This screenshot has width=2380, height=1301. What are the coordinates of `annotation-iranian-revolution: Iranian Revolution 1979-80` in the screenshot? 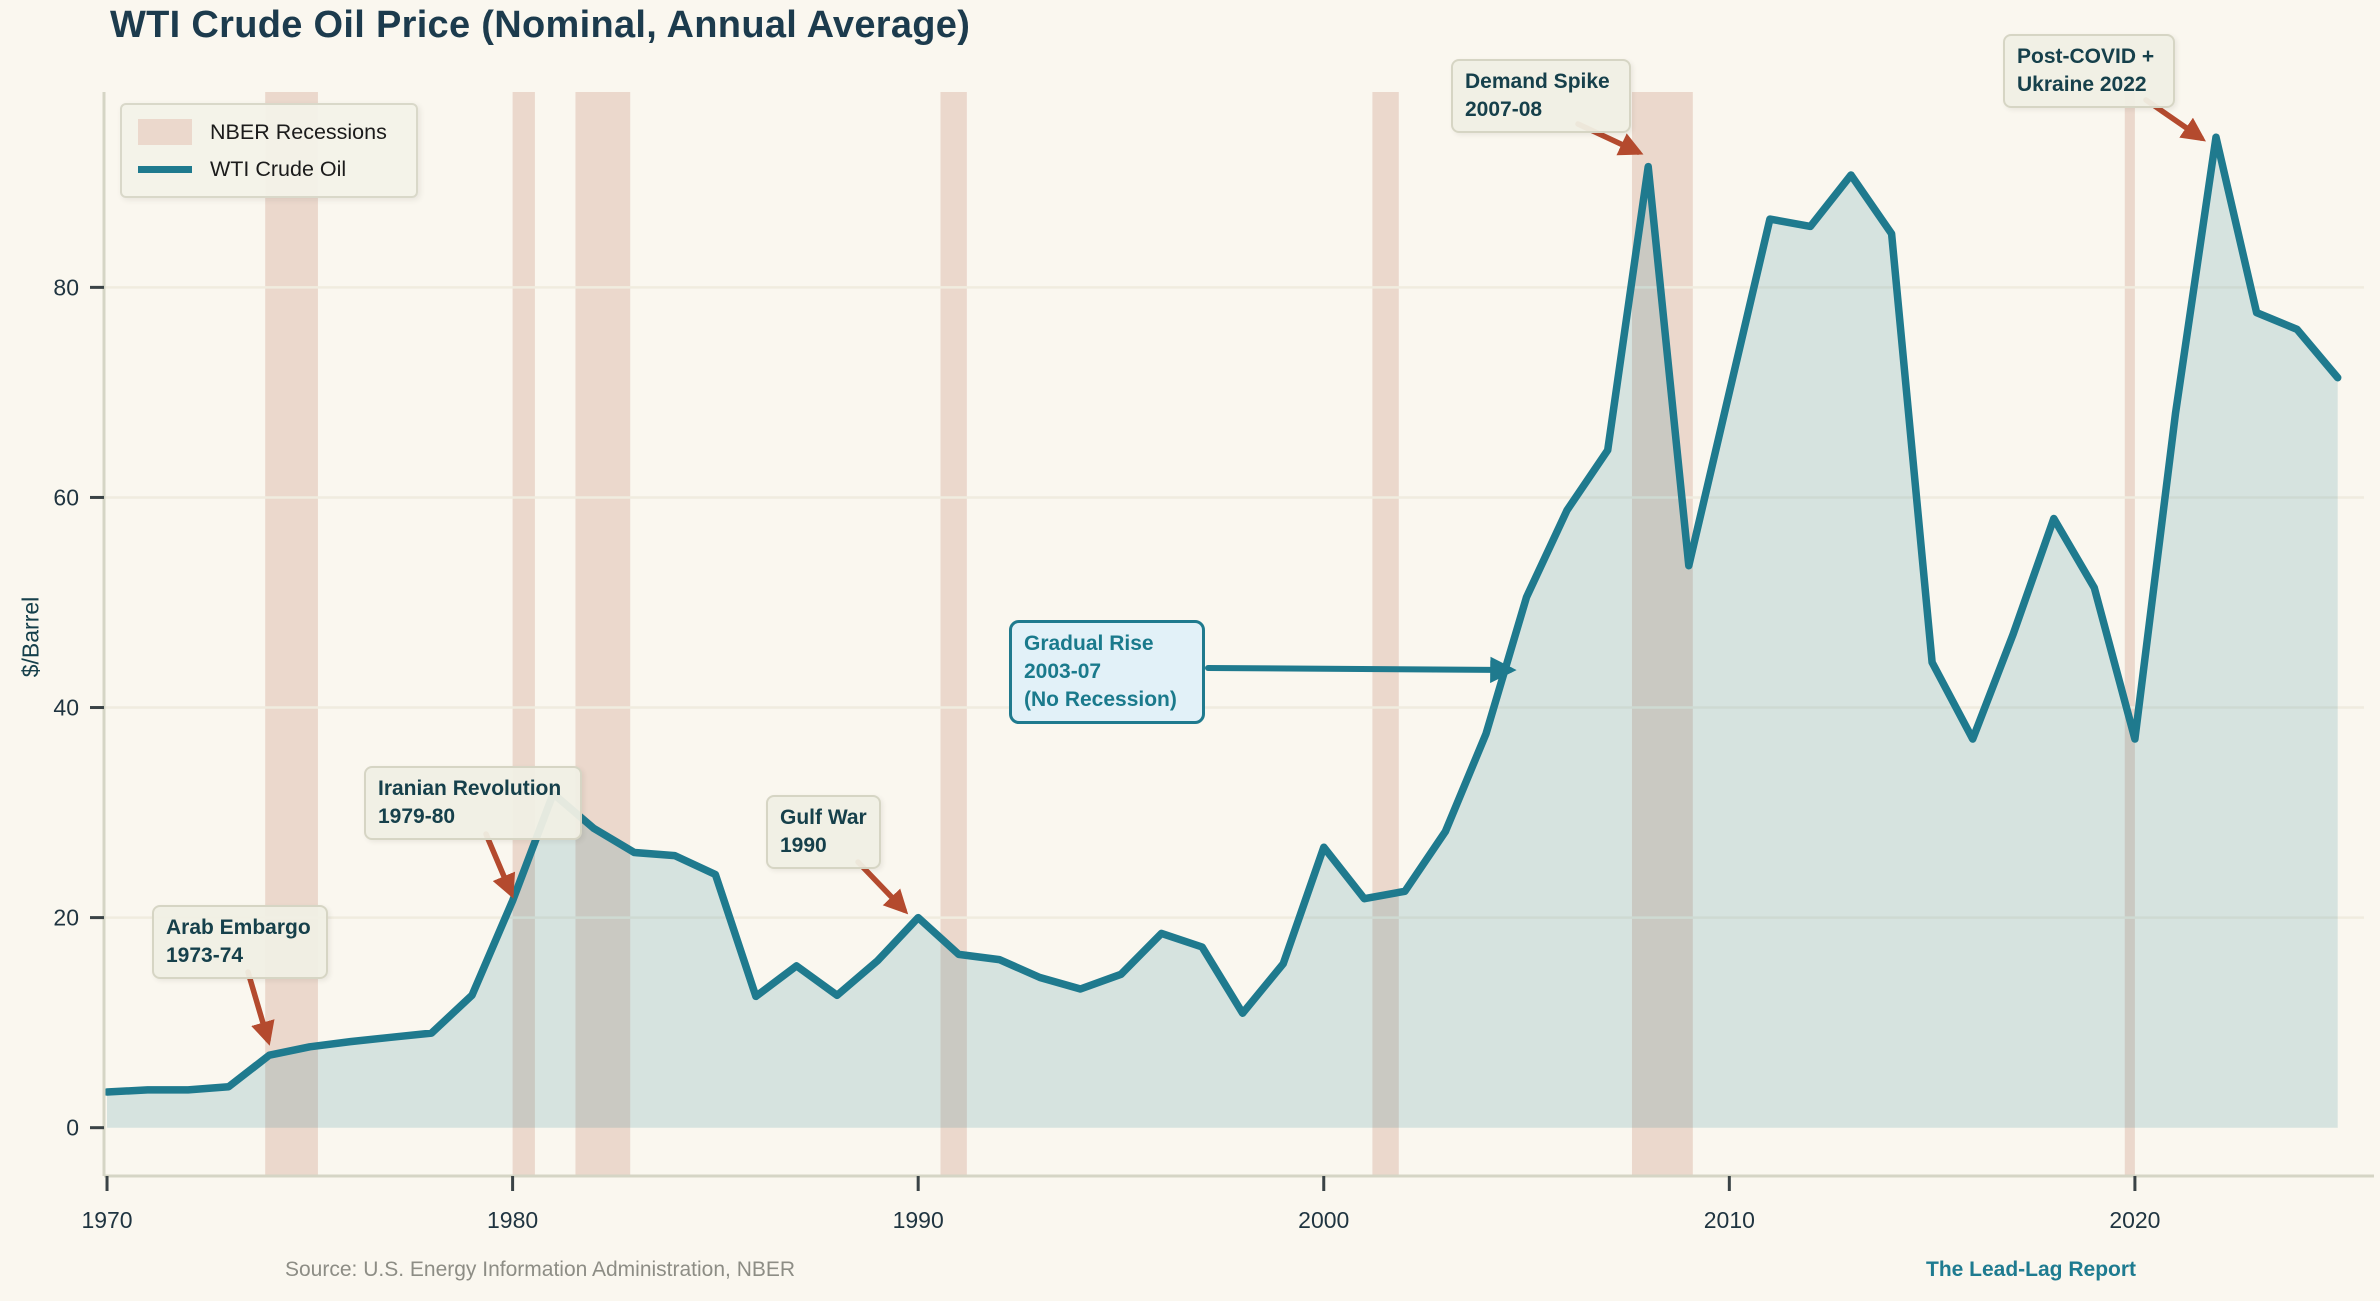 It's located at (473, 803).